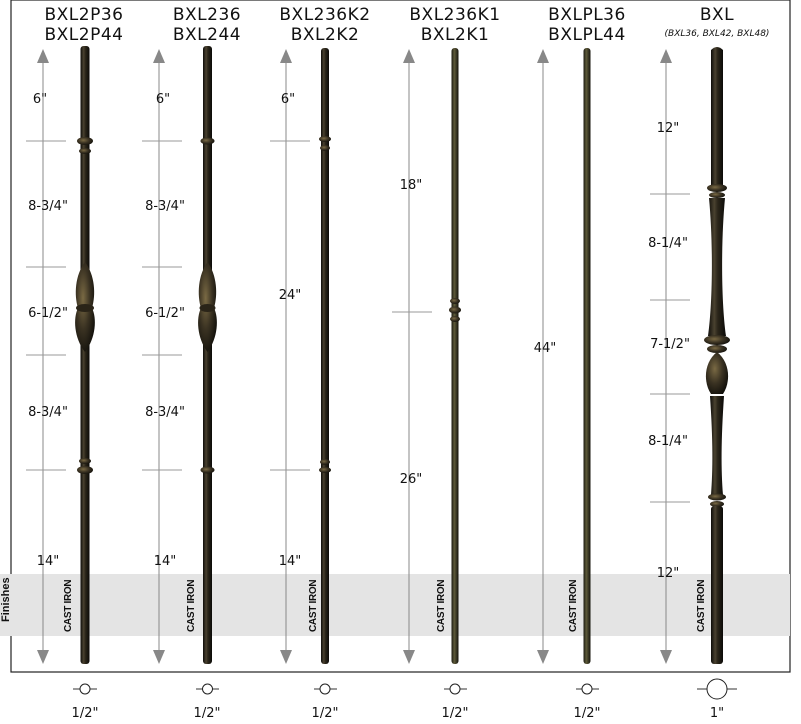 This screenshot has height=724, width=801. Describe the element at coordinates (325, 35) in the screenshot. I see `column-title-line2: BXL2K2` at that location.